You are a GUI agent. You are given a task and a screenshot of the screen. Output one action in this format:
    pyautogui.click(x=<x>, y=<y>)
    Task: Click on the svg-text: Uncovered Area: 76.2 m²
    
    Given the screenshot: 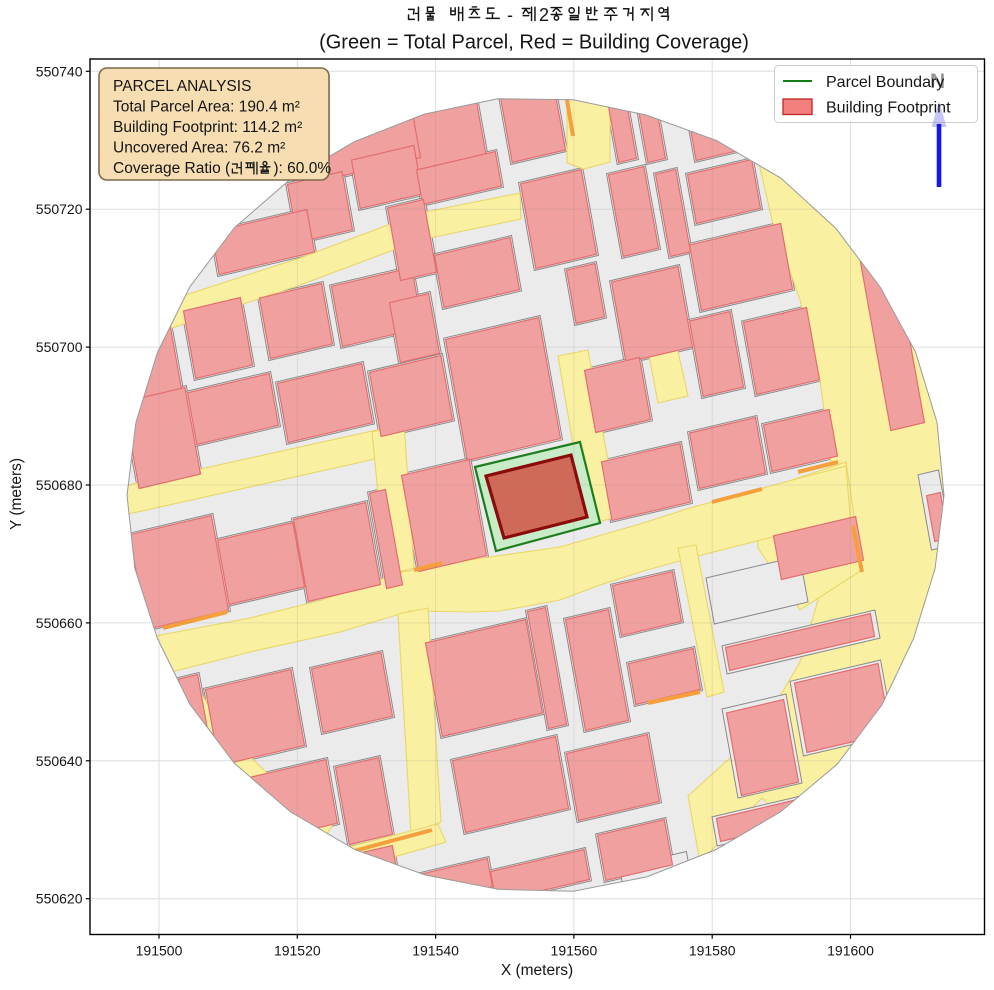 What is the action you would take?
    pyautogui.click(x=199, y=148)
    